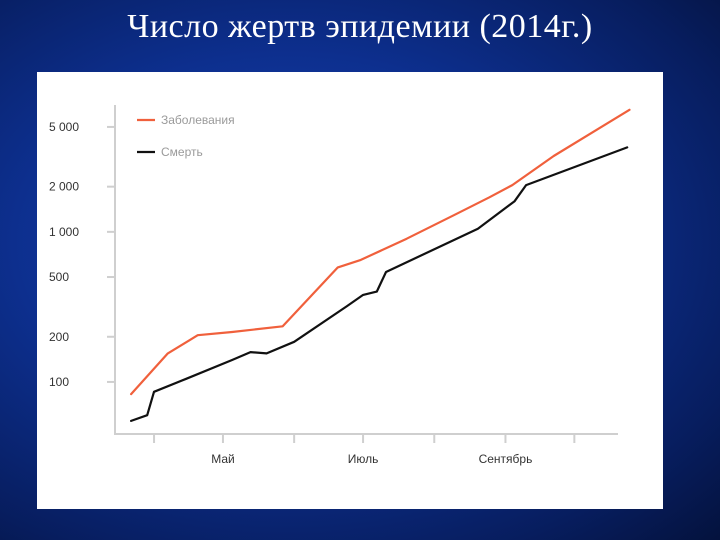  What do you see at coordinates (364, 450) in the screenshot?
I see `x-axis-ticks: Май Июль Сентябрь` at bounding box center [364, 450].